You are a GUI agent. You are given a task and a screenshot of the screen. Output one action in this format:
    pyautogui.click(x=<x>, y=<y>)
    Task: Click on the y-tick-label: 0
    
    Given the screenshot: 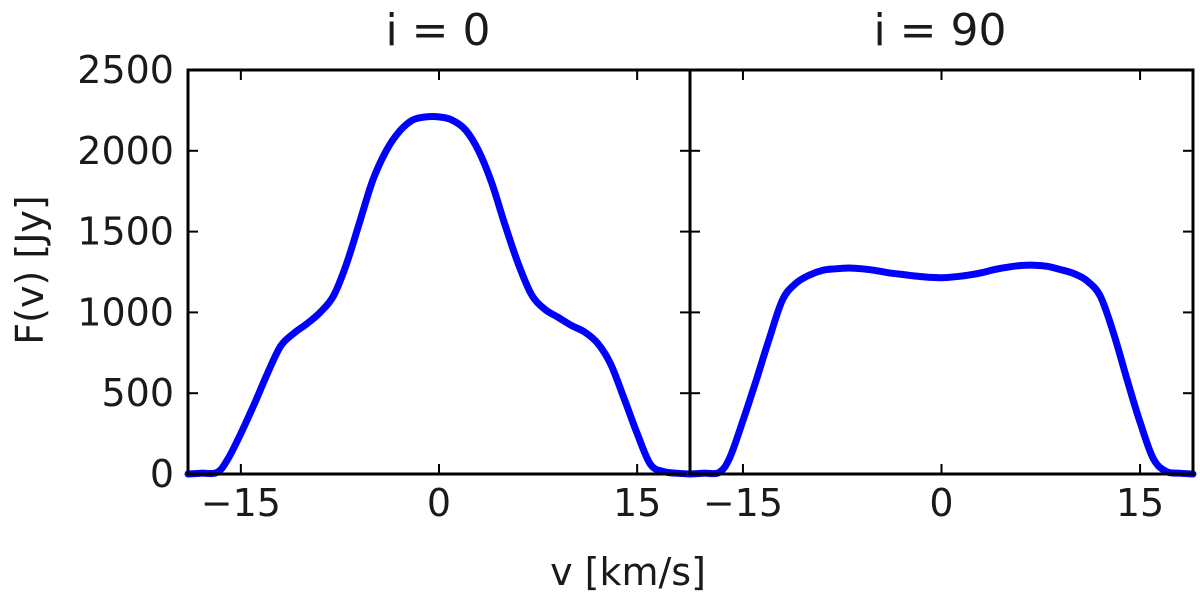 What is the action you would take?
    pyautogui.click(x=162, y=474)
    